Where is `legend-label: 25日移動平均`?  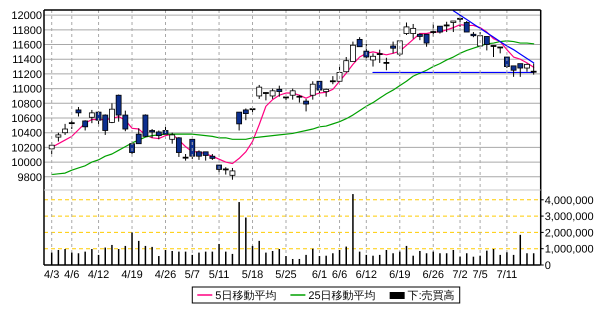 legend-label: 25日移動平均 is located at coordinates (342, 296).